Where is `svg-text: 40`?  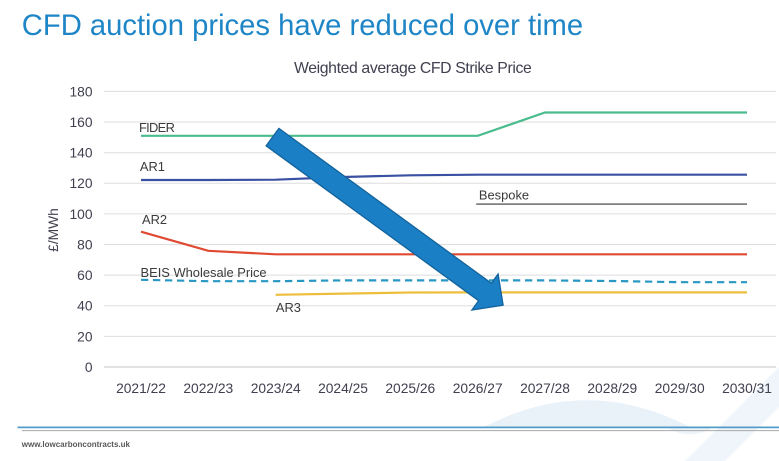 svg-text: 40 is located at coordinates (85, 306).